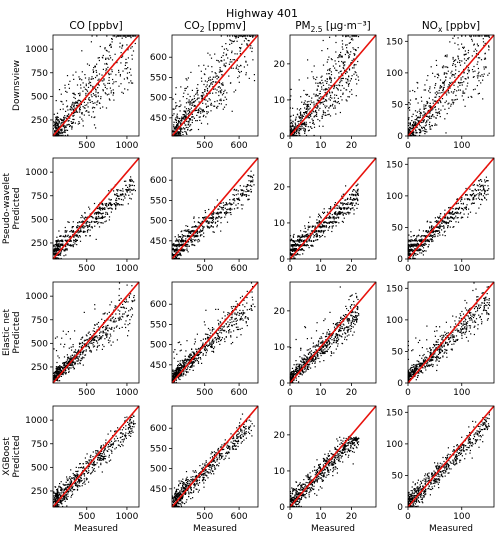 This screenshot has width=500, height=537. What do you see at coordinates (290, 146) in the screenshot?
I see `x-tick-label: 0` at bounding box center [290, 146].